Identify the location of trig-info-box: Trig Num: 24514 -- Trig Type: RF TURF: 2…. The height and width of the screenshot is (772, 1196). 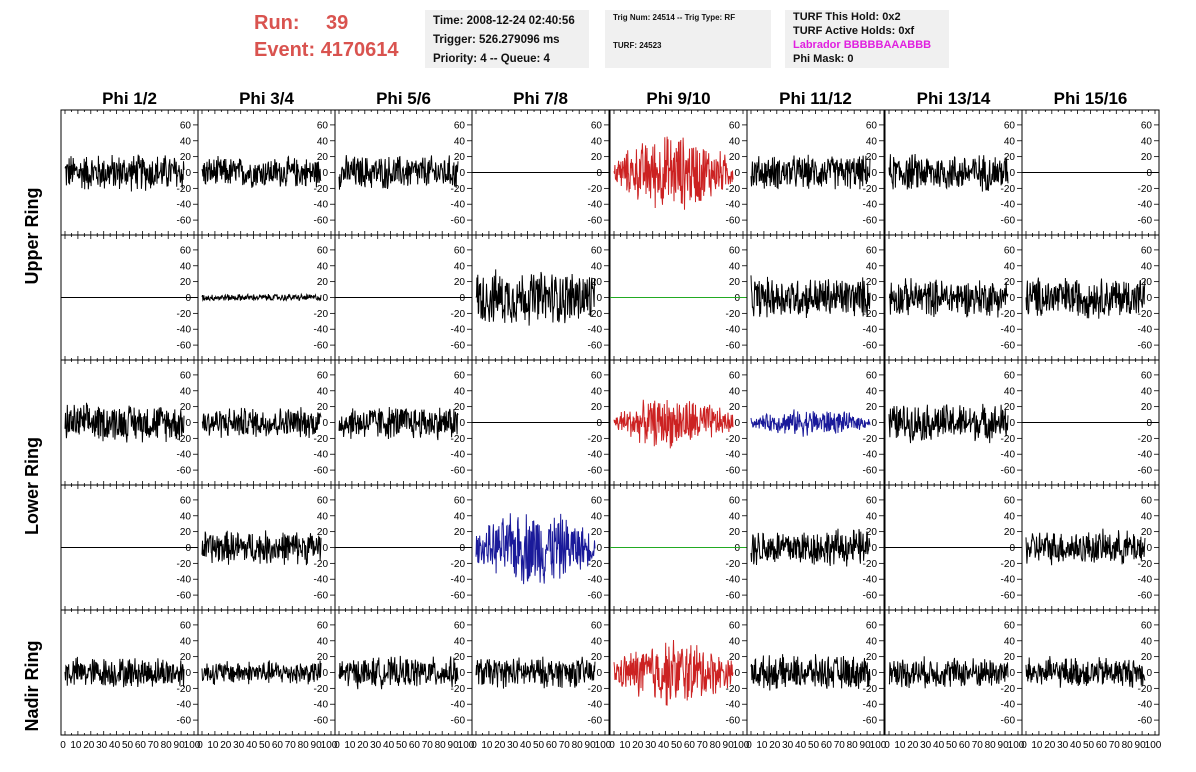
(688, 39).